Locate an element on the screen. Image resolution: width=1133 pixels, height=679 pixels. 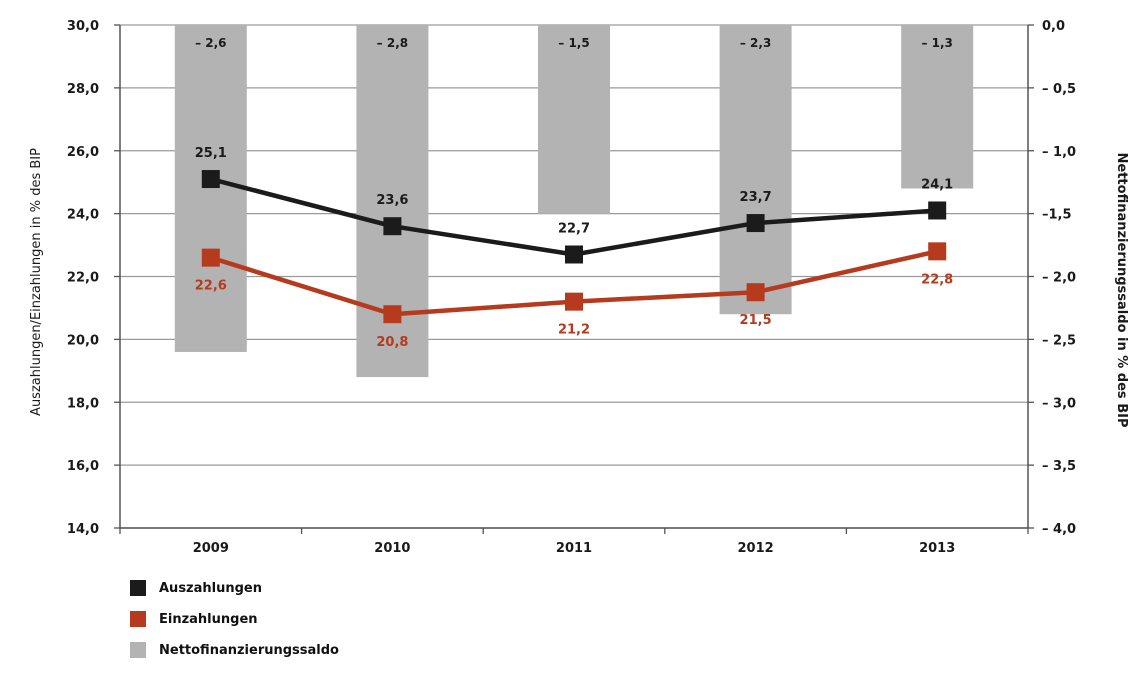
data-label-auszahlungen: 22,7 is located at coordinates (574, 228).